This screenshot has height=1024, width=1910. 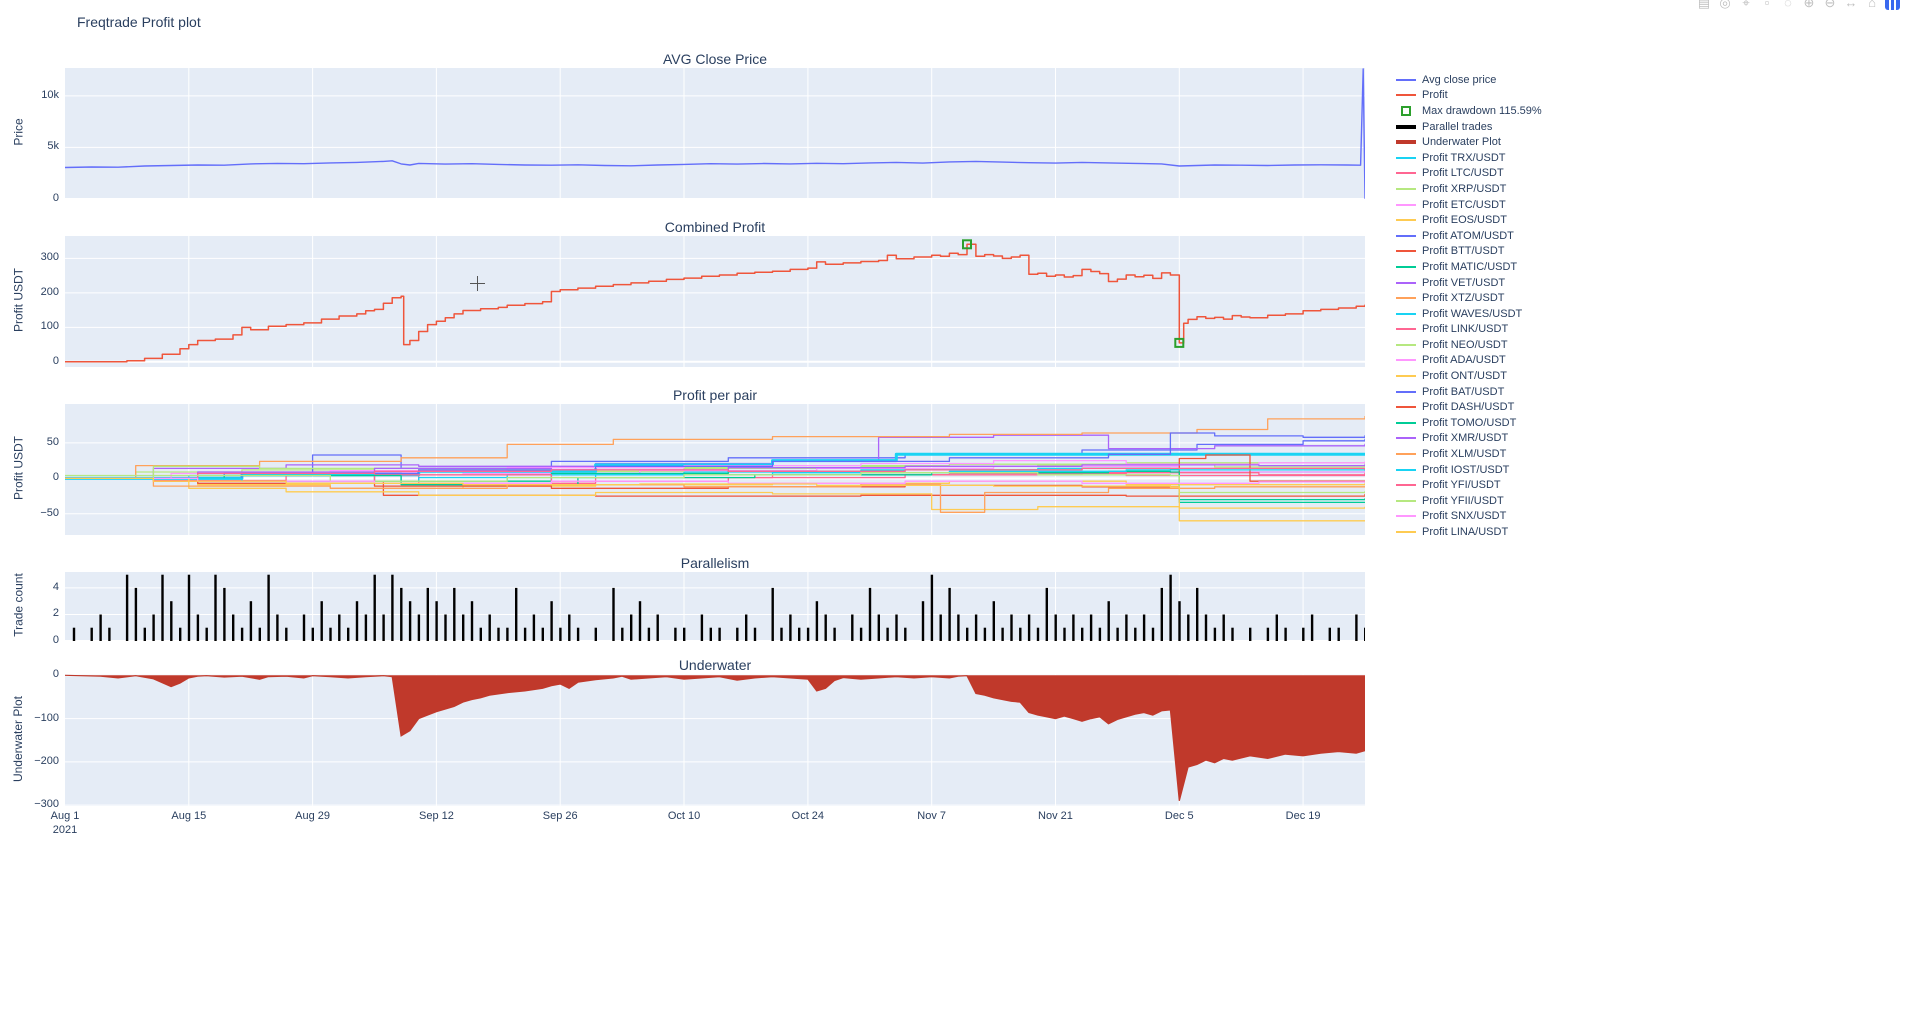 What do you see at coordinates (1872, 5) in the screenshot?
I see `reset-axes-icon: ⌂` at bounding box center [1872, 5].